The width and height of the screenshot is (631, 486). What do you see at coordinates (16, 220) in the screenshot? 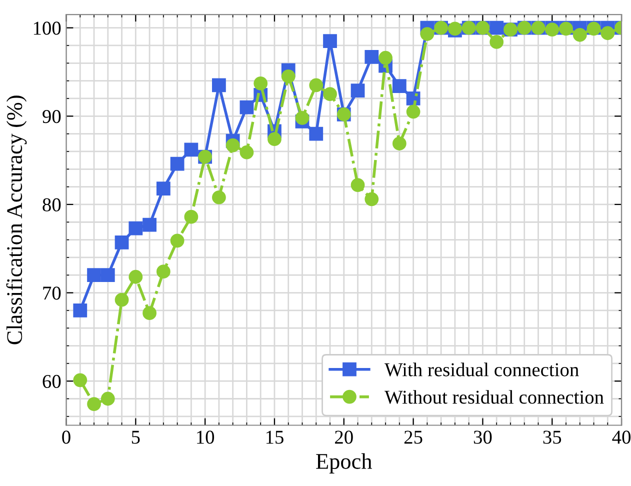
I see `y-axis-title: Classification Accuracy (%)` at bounding box center [16, 220].